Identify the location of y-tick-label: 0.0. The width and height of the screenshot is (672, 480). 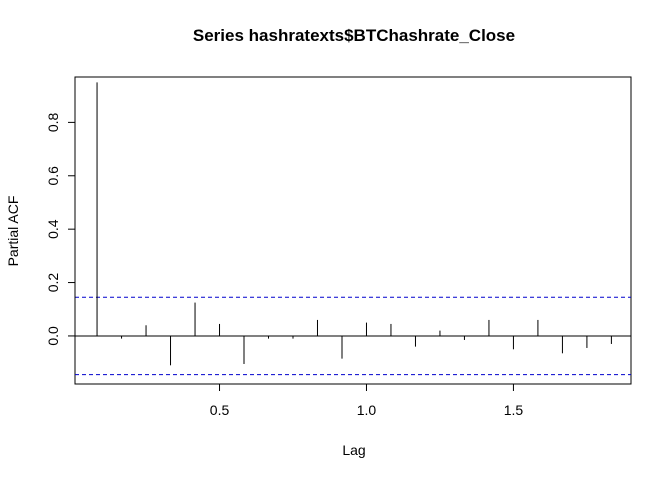
(53, 336).